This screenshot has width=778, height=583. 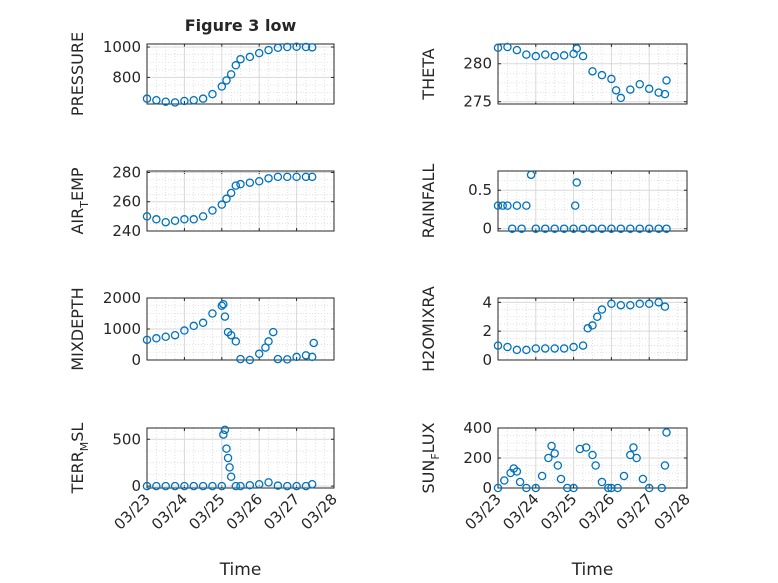 I want to click on y-label-subscript: T, so click(x=84, y=205).